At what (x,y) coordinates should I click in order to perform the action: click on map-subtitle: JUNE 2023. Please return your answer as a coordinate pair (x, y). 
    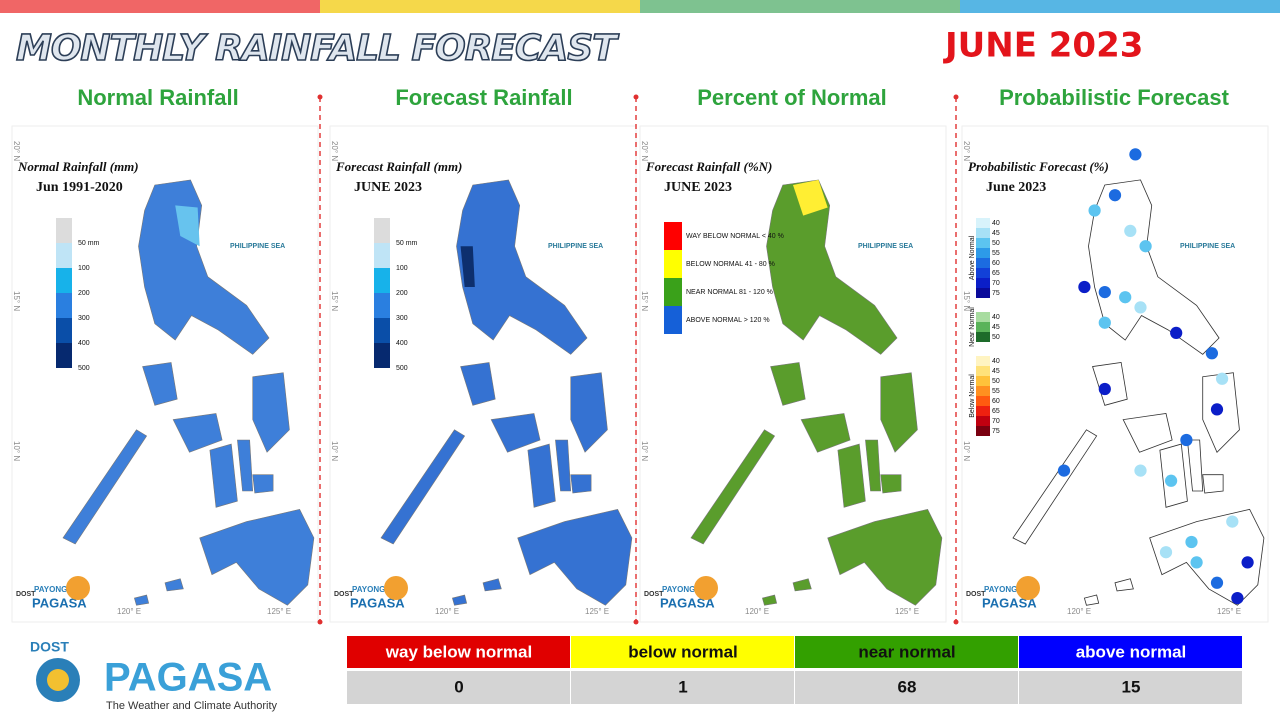
    Looking at the image, I should click on (698, 187).